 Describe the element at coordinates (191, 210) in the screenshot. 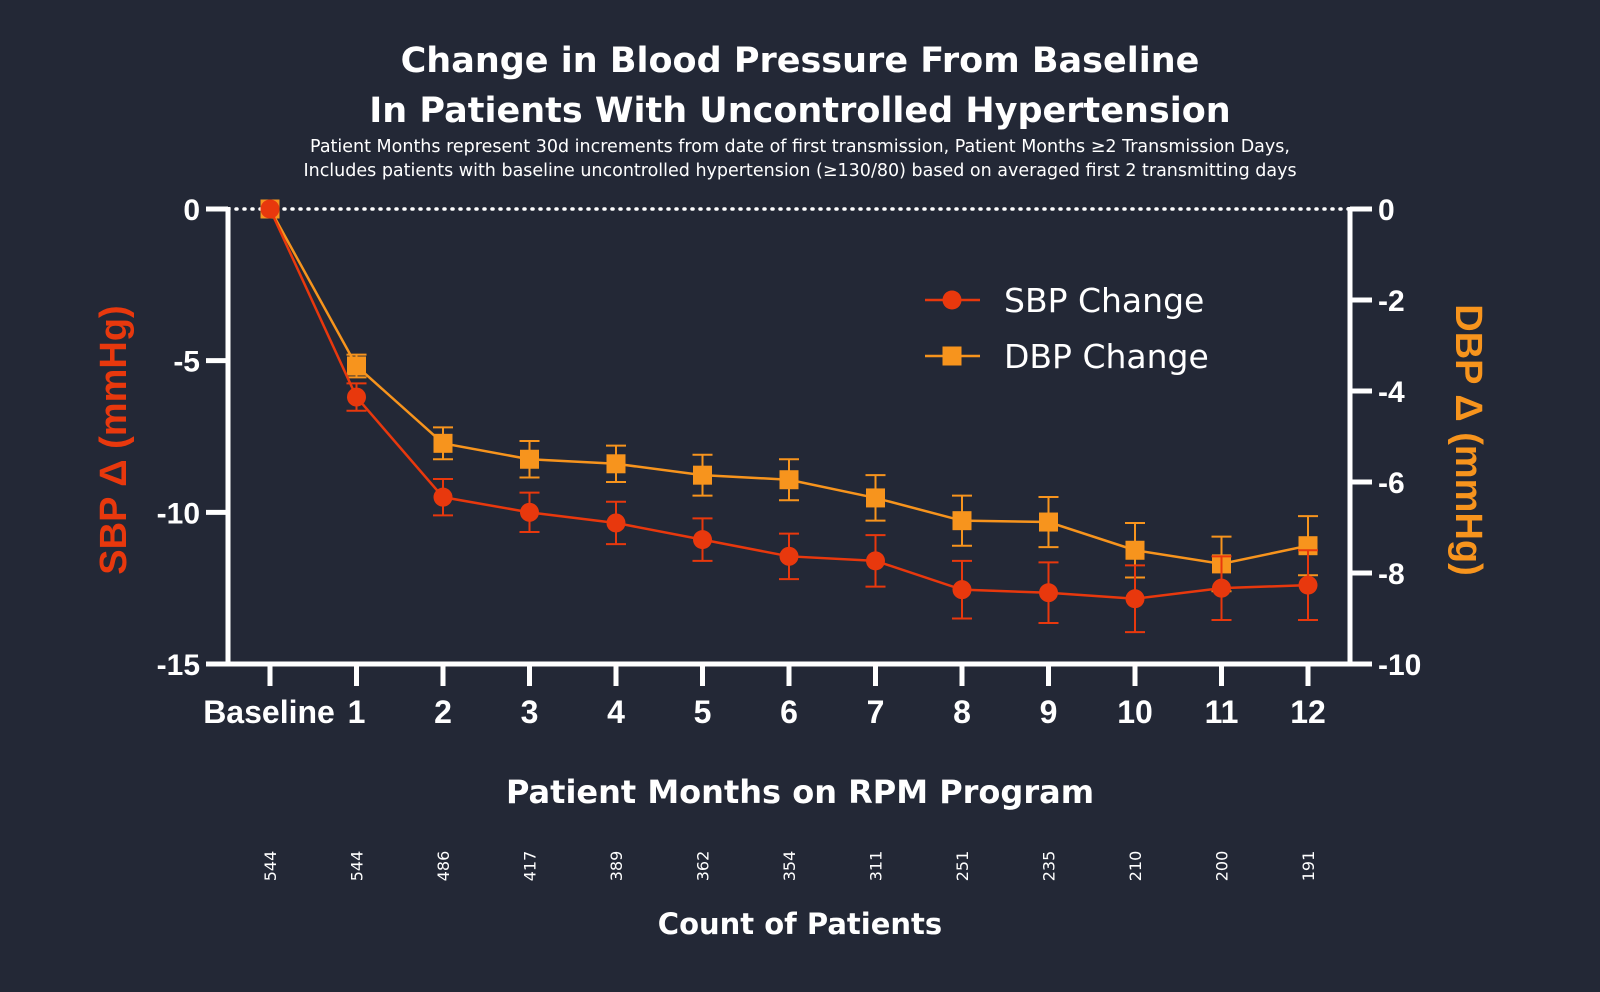

I see `left-tick-label: 0` at that location.